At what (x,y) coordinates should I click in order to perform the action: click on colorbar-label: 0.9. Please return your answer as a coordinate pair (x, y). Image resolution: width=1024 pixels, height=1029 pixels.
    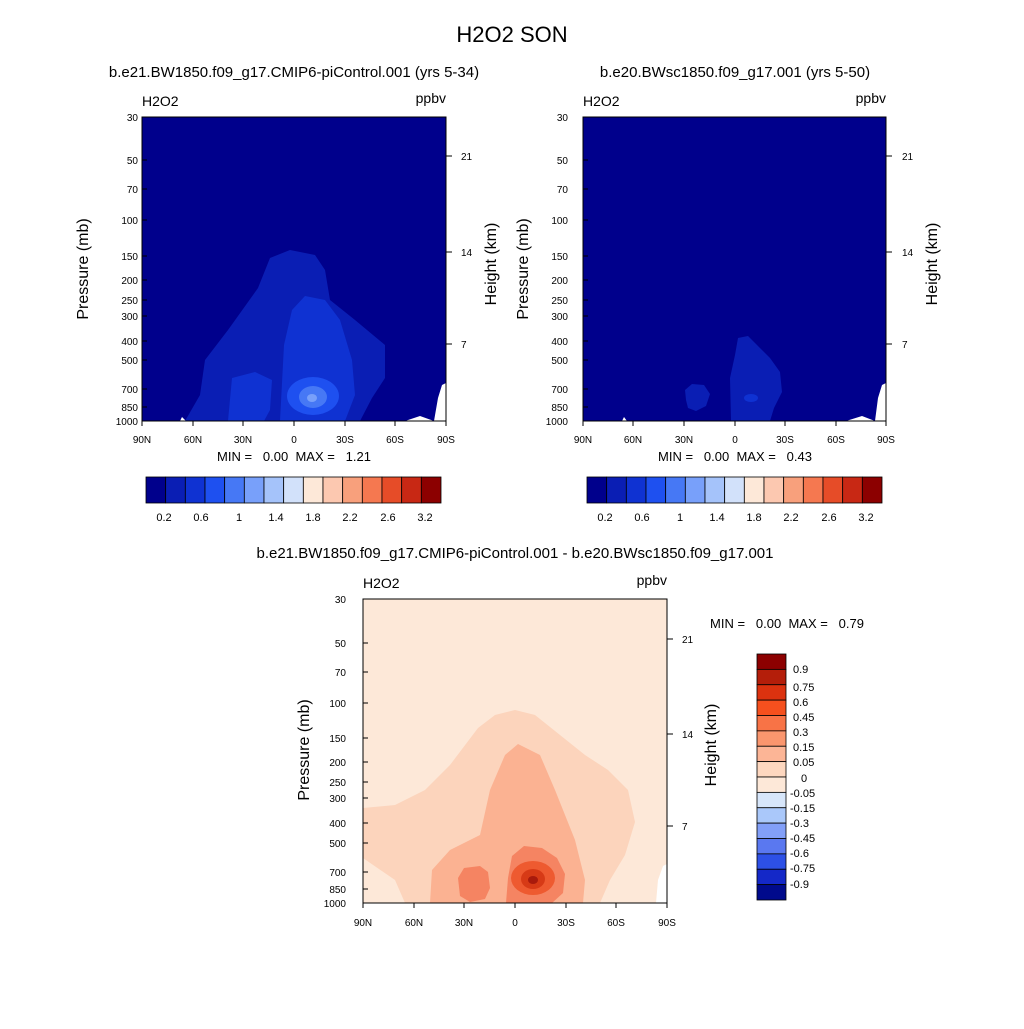
    Looking at the image, I should click on (800, 670).